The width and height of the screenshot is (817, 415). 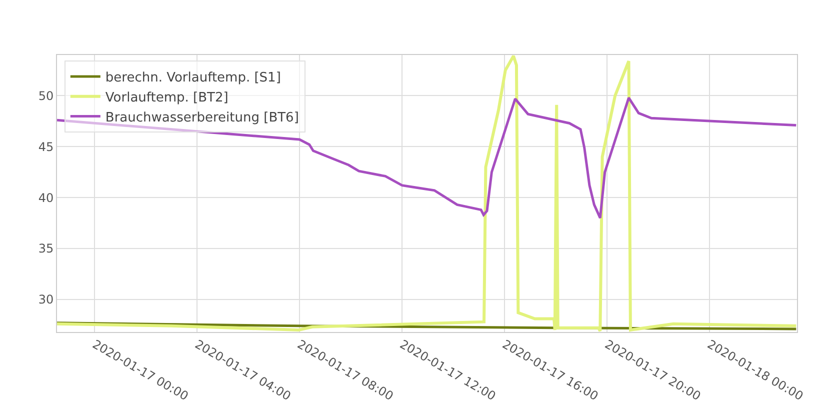 I want to click on y-tick-label: 50, so click(x=46, y=95).